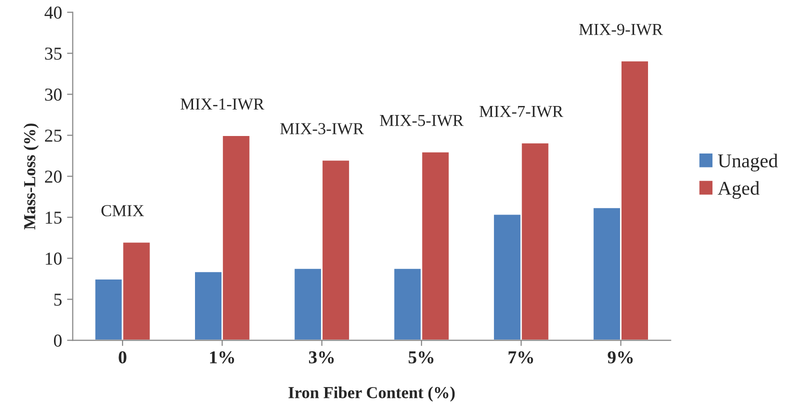  Describe the element at coordinates (53, 12) in the screenshot. I see `y-tick-label: 40` at that location.